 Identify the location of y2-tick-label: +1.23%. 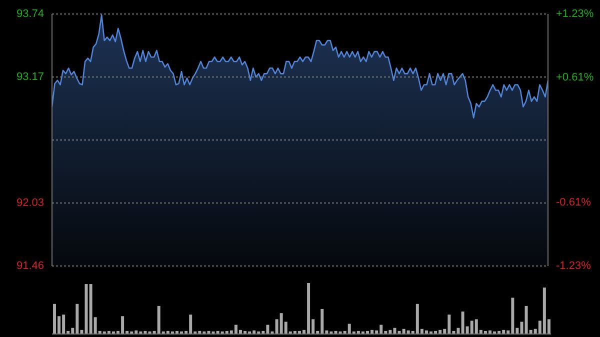
(575, 14).